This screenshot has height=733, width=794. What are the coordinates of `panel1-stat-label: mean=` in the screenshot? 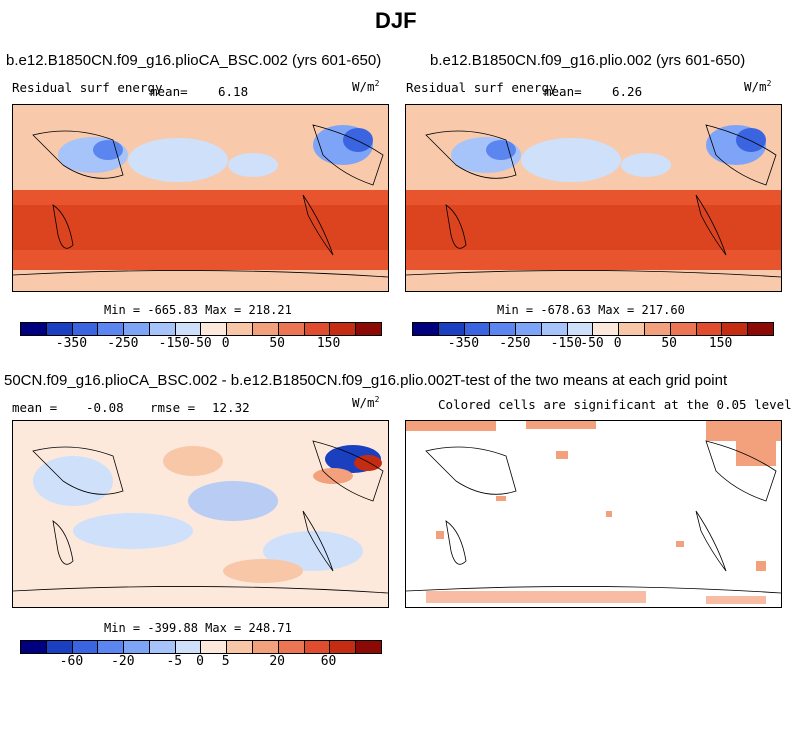 It's located at (169, 91).